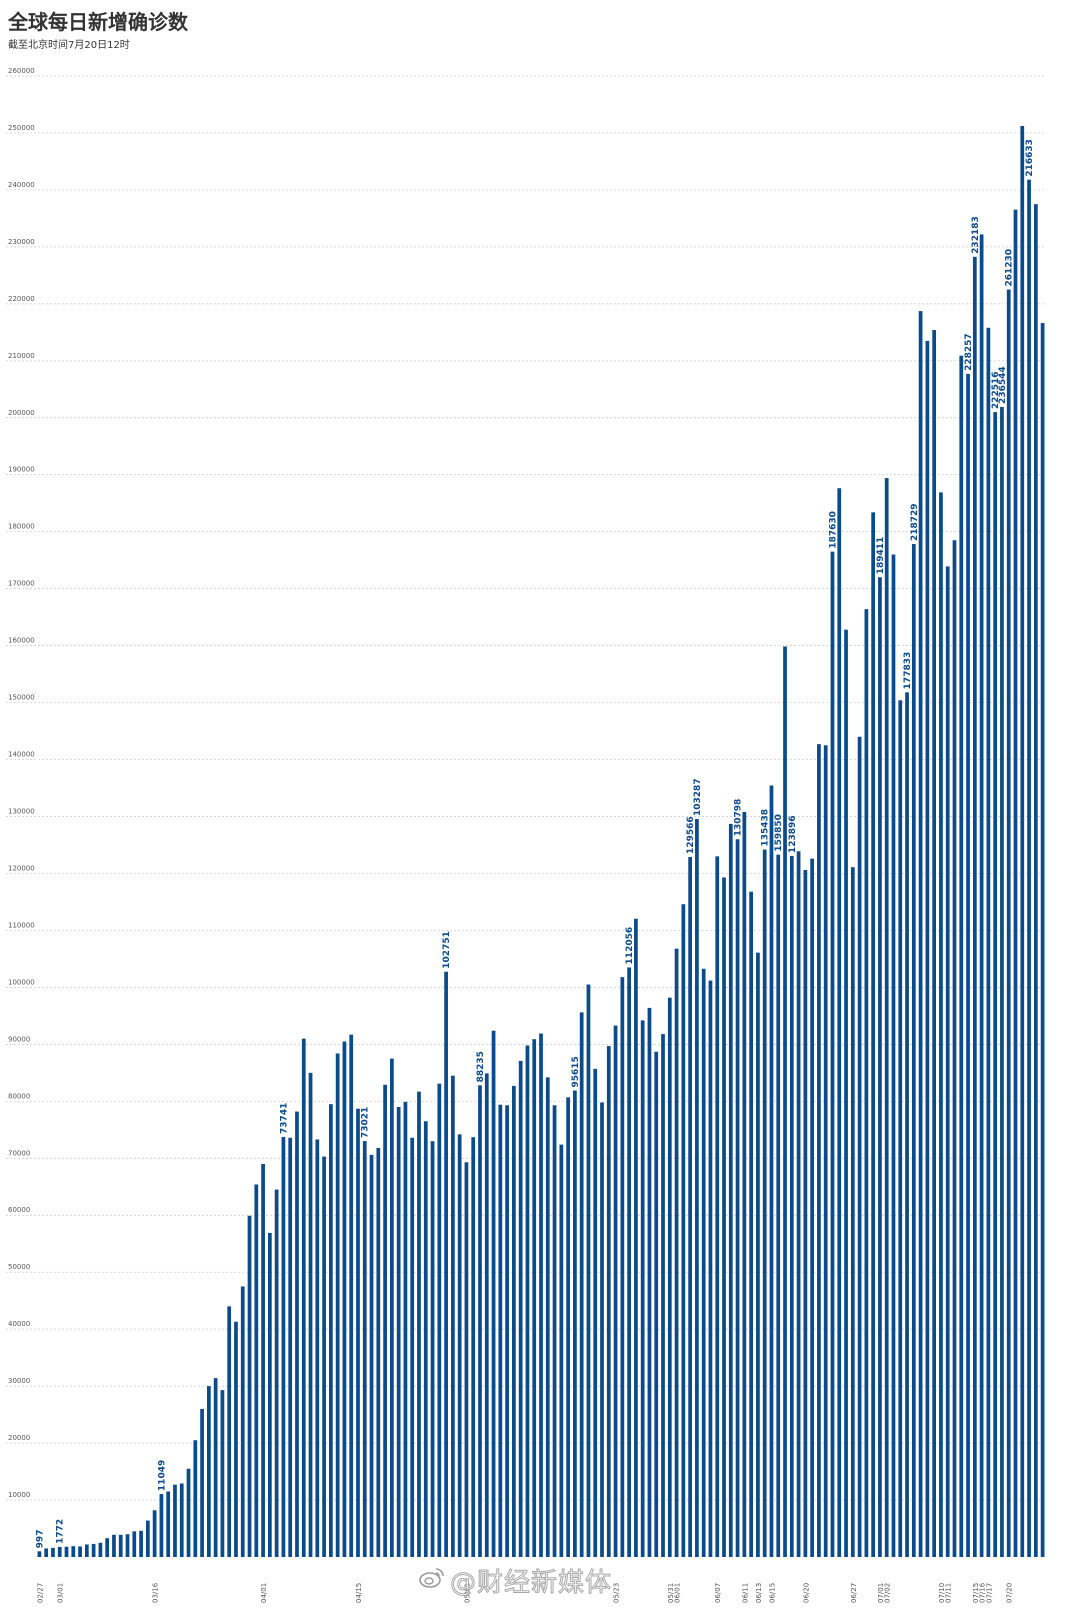 This screenshot has height=1610, width=1080. What do you see at coordinates (908, 671) in the screenshot?
I see `data-label: 177833` at bounding box center [908, 671].